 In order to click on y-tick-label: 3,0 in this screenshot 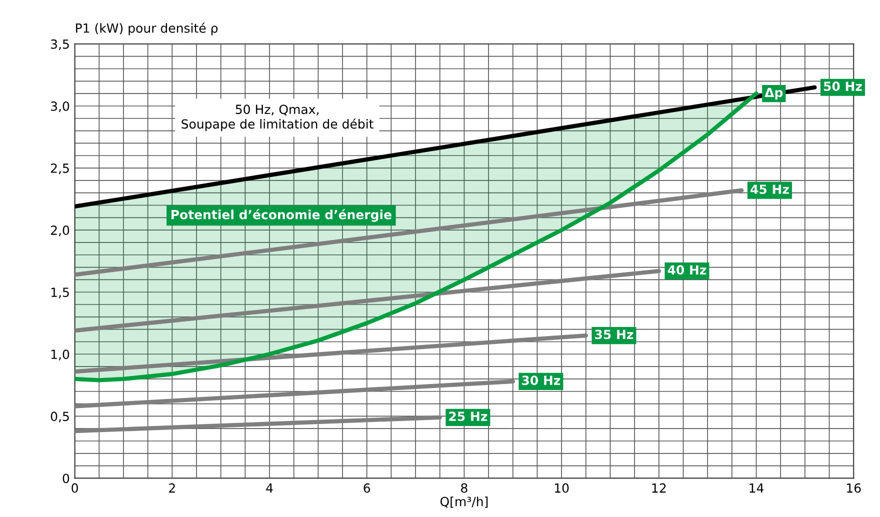, I will do `click(60, 106)`.